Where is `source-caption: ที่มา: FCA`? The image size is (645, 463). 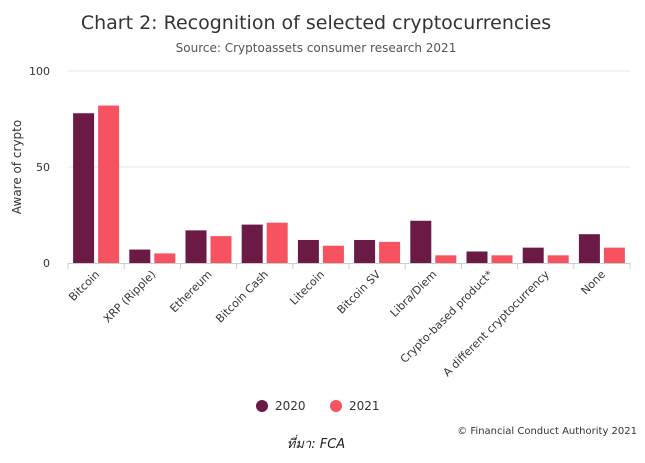 source-caption: ที่มา: FCA is located at coordinates (316, 443).